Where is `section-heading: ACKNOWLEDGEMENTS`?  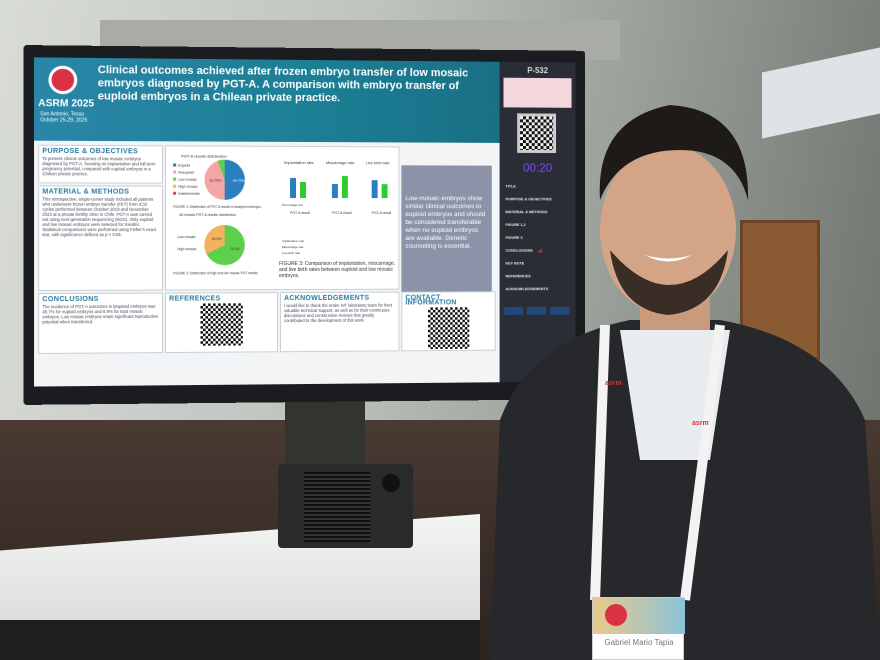
section-heading: ACKNOWLEDGEMENTS is located at coordinates (326, 298).